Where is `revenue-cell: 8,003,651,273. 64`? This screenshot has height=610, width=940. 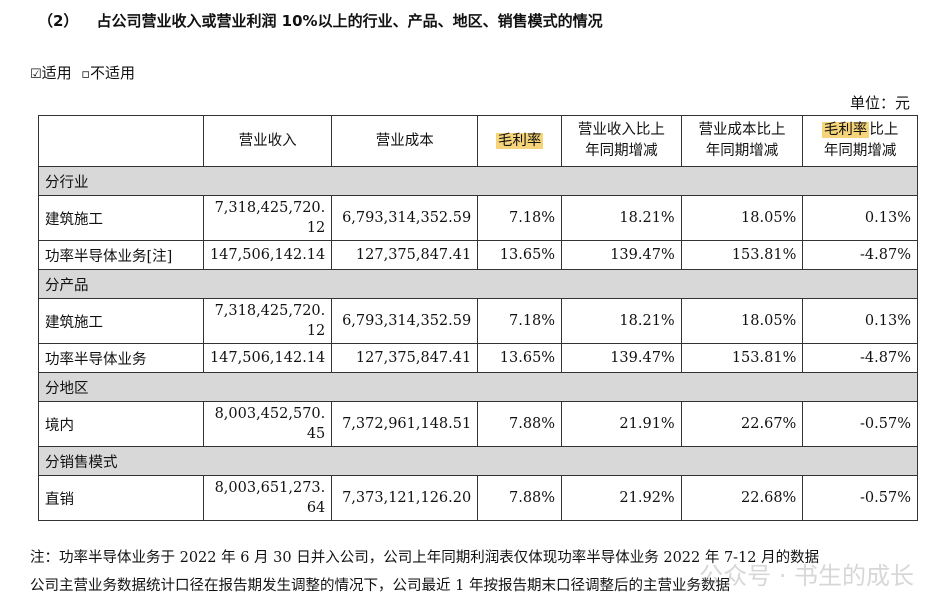 revenue-cell: 8,003,651,273. 64 is located at coordinates (267, 498).